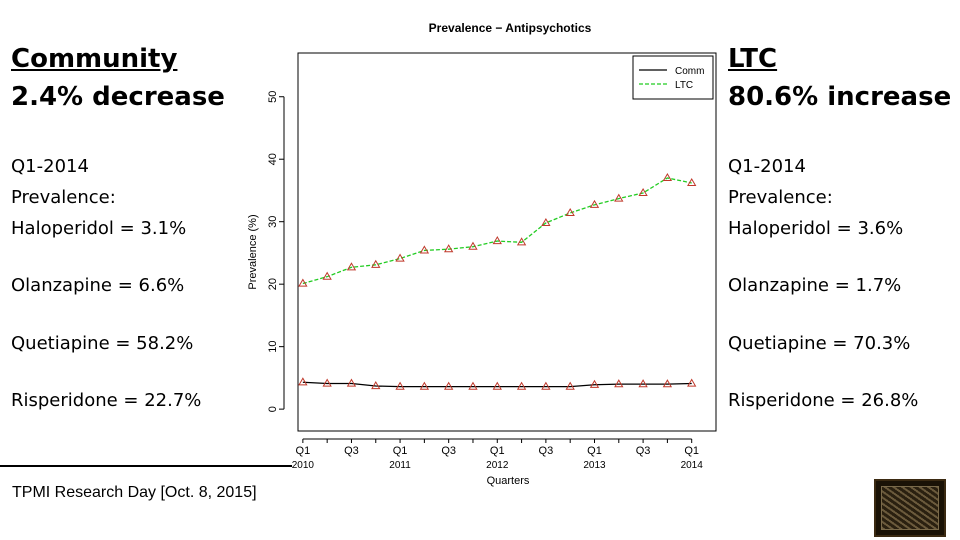 The image size is (960, 540). Describe the element at coordinates (303, 465) in the screenshot. I see `x-year-label: 2010` at that location.